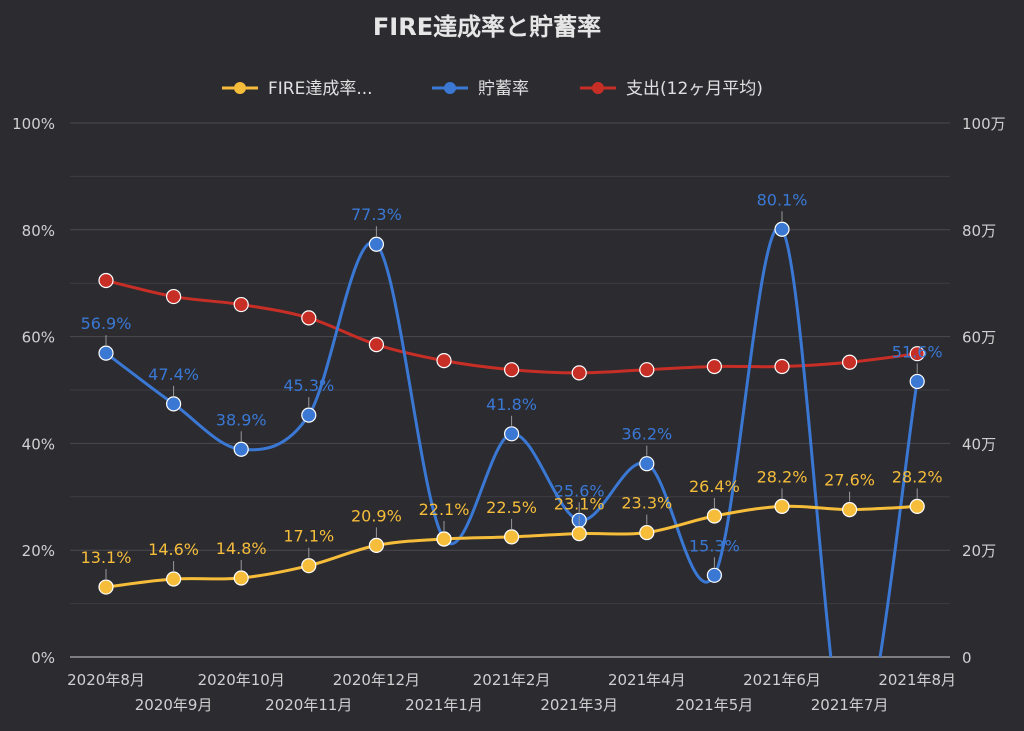  What do you see at coordinates (376, 680) in the screenshot?
I see `x-tick-label: 2020年12月` at bounding box center [376, 680].